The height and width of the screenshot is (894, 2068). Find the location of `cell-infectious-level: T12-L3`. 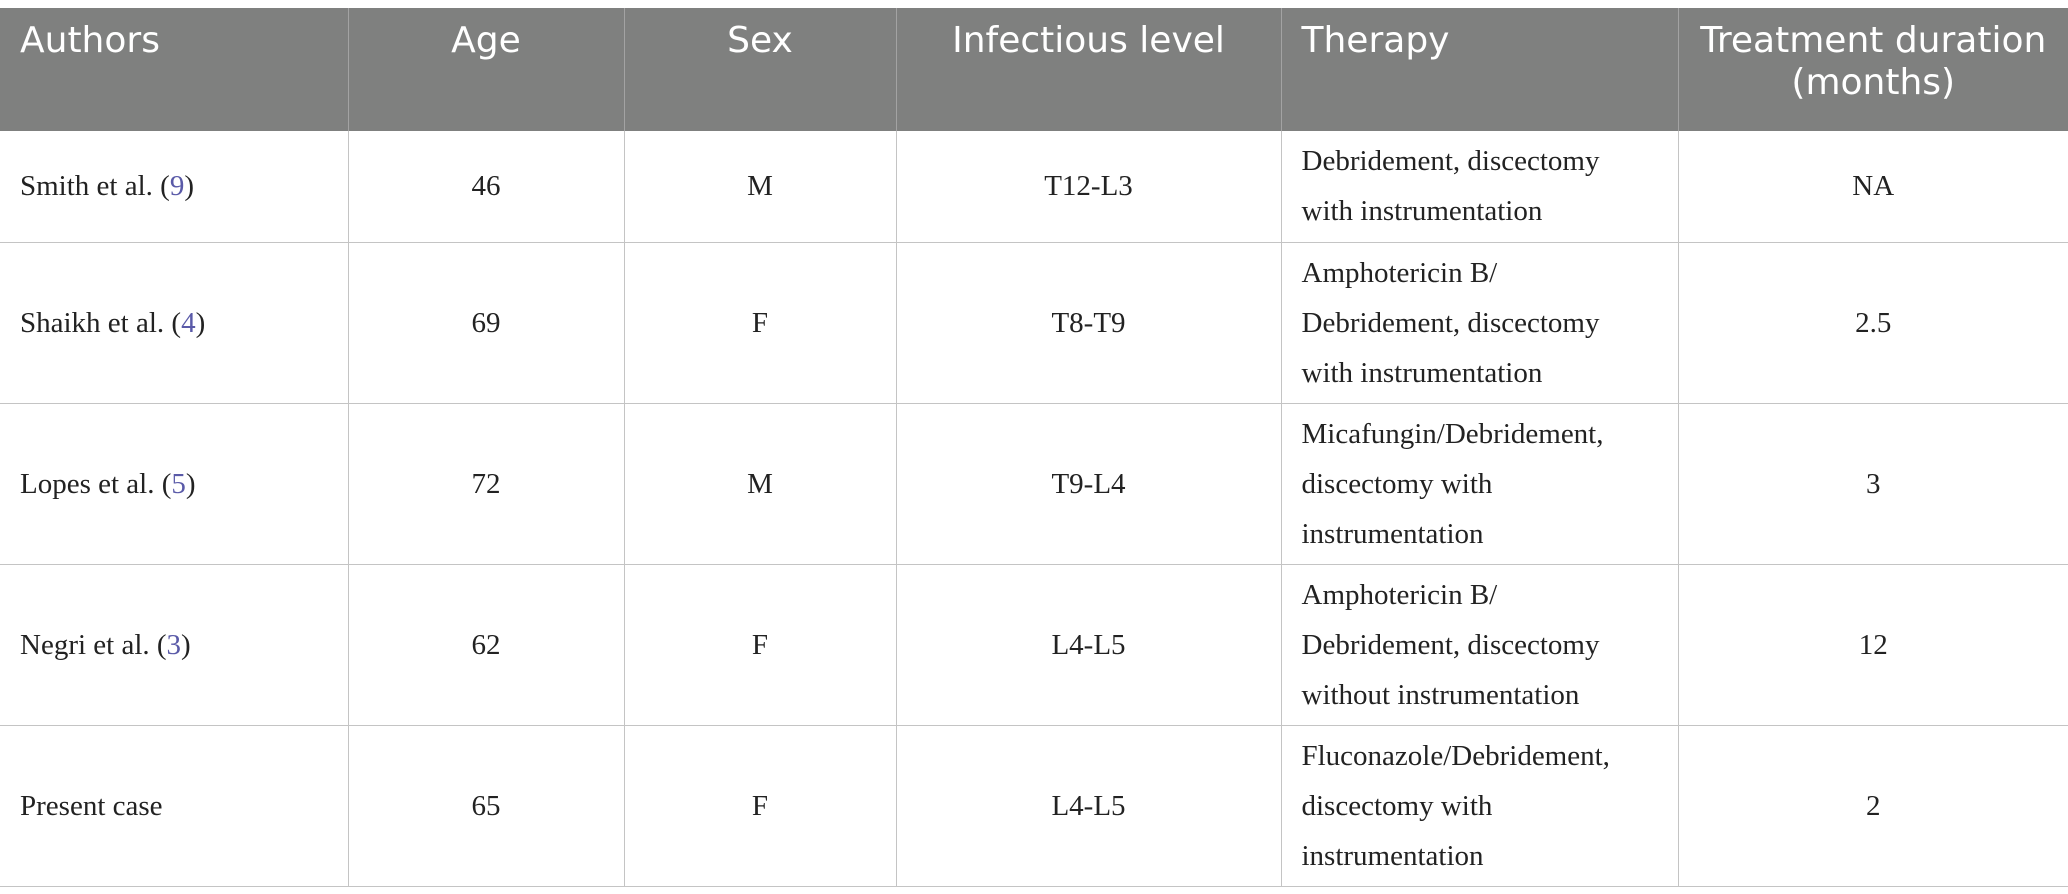

cell-infectious-level: T12-L3 is located at coordinates (1089, 187).